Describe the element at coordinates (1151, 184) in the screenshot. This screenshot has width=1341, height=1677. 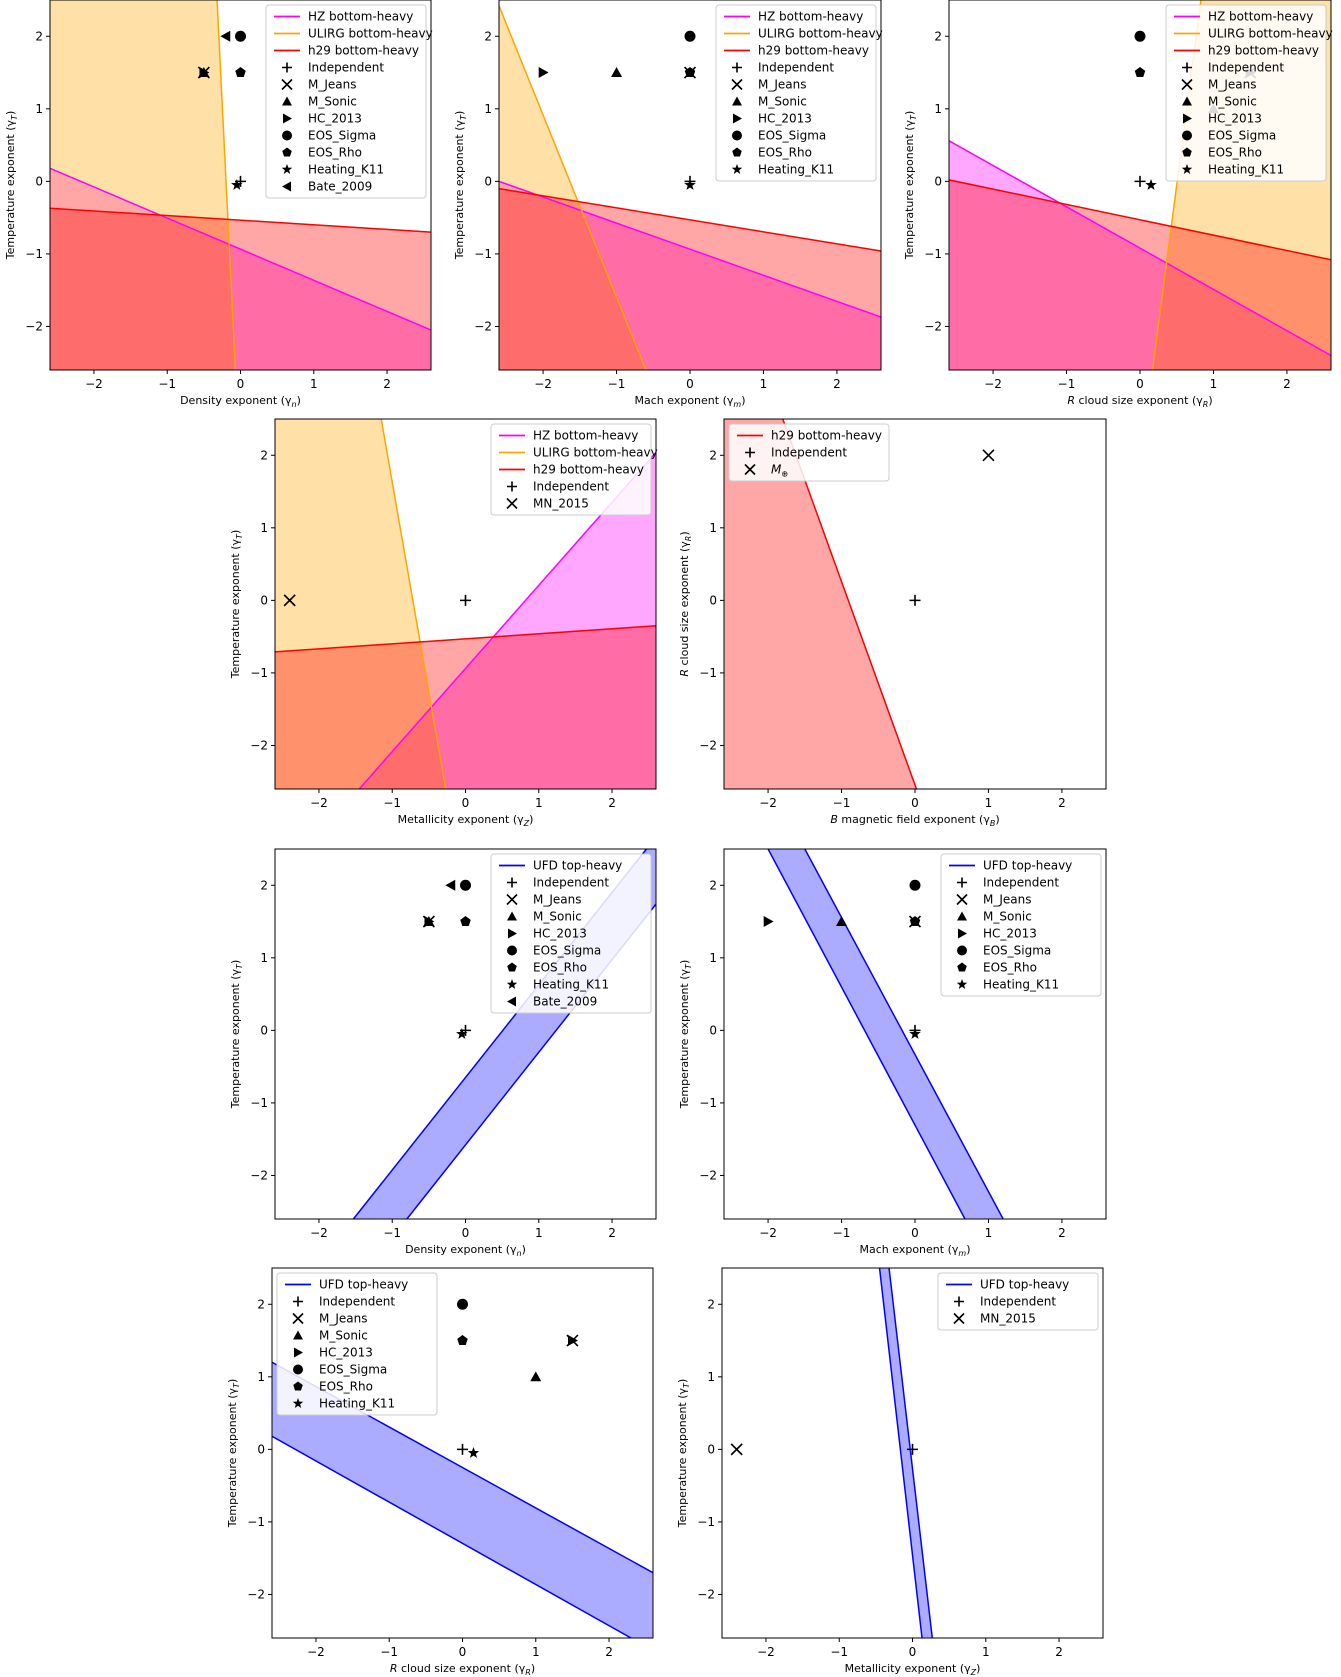
I see `point-heating-k11` at that location.